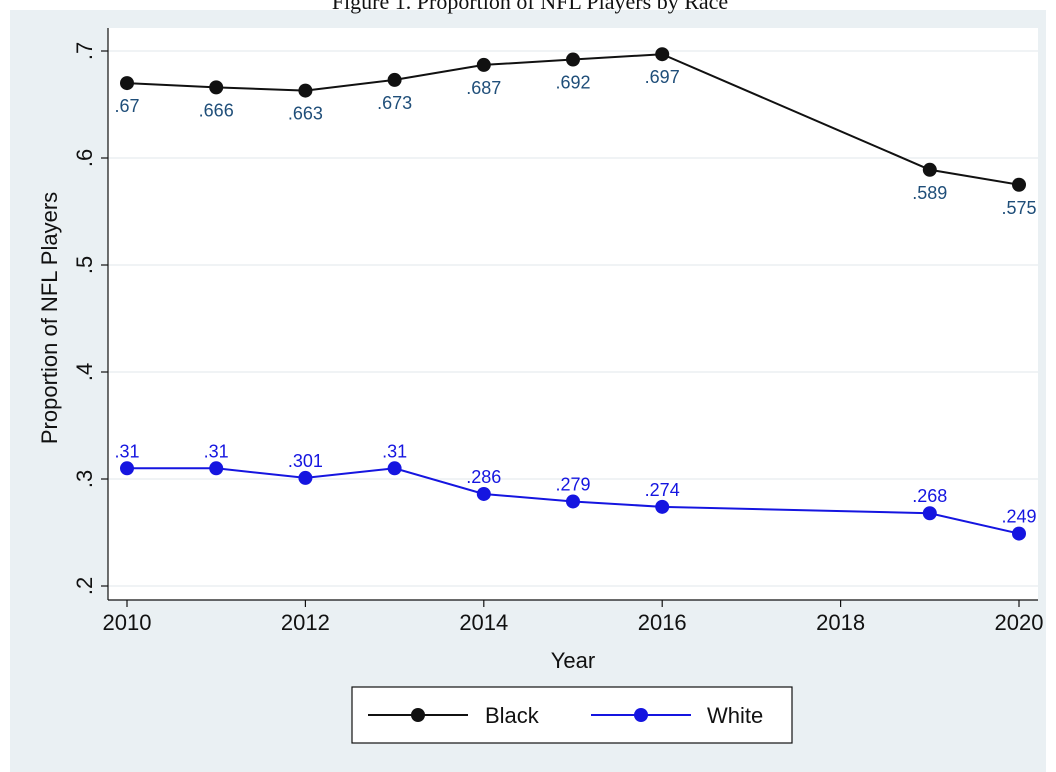 The image size is (1056, 772). What do you see at coordinates (572, 484) in the screenshot?
I see `data-label-white: .279` at bounding box center [572, 484].